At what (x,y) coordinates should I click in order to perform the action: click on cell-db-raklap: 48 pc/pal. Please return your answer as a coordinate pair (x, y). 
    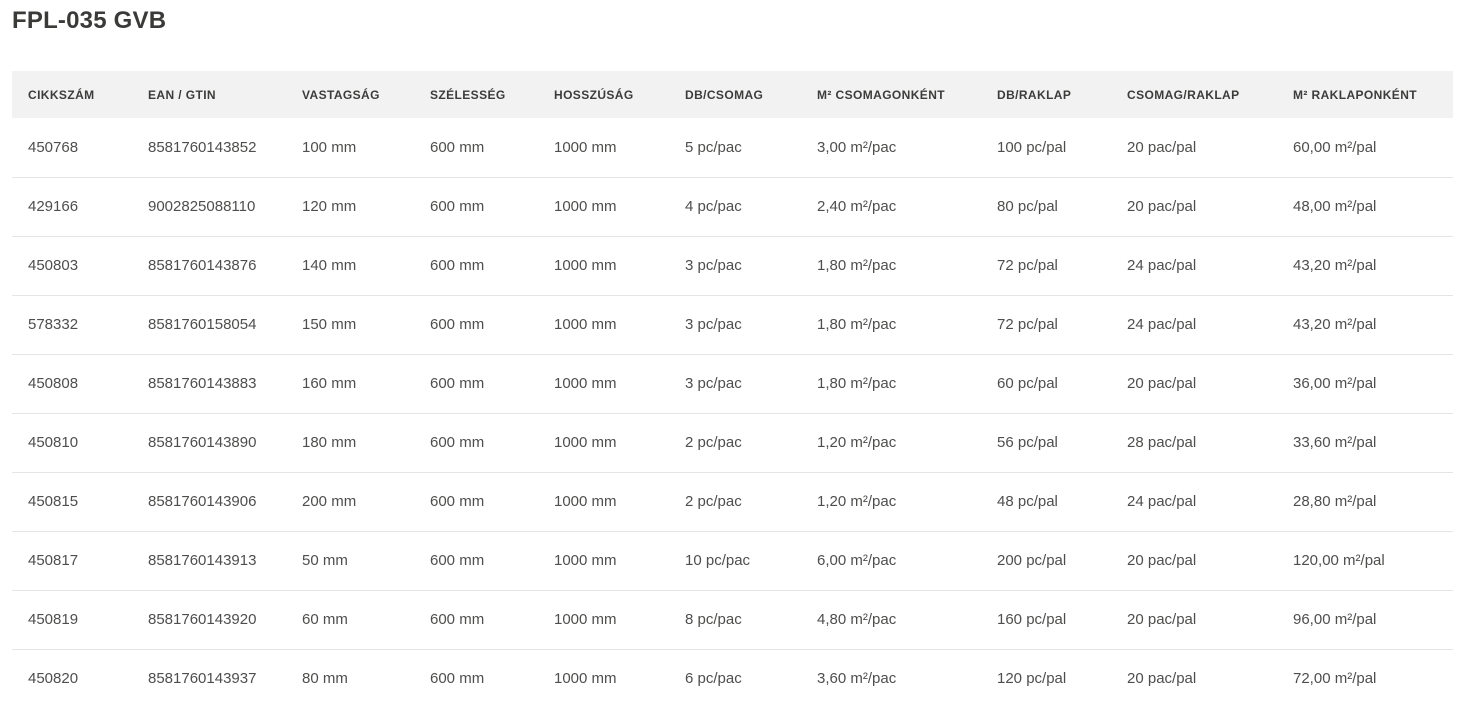
    Looking at the image, I should click on (1046, 501).